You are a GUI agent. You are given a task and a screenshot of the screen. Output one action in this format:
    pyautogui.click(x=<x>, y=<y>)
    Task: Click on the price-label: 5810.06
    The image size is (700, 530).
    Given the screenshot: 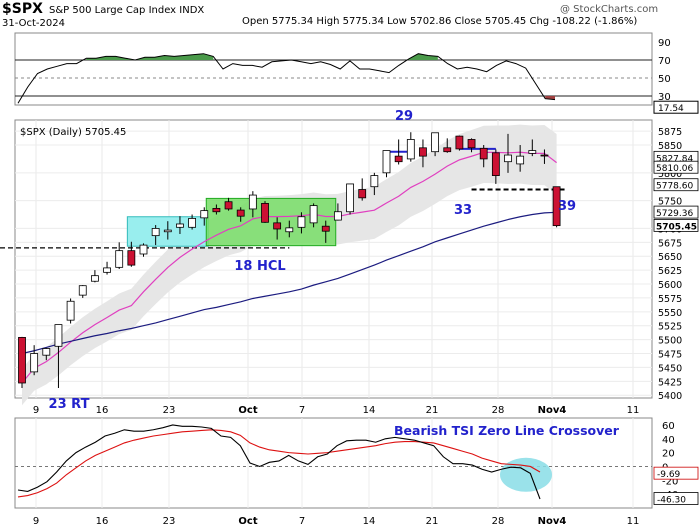 What is the action you would take?
    pyautogui.click(x=674, y=169)
    